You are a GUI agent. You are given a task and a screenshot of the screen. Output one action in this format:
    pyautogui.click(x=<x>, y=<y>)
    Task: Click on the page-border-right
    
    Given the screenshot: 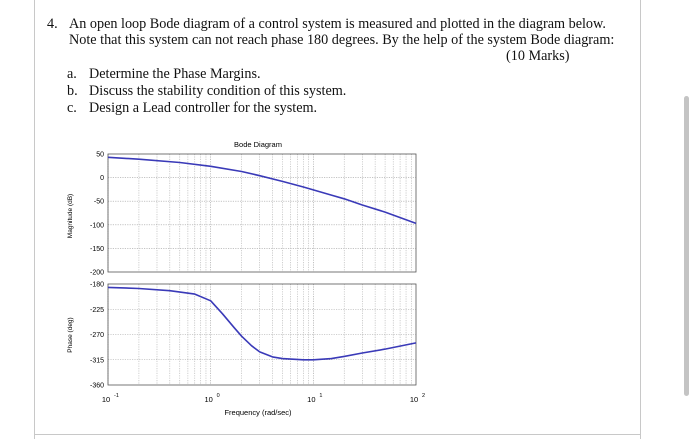 What is the action you would take?
    pyautogui.click(x=640, y=219)
    